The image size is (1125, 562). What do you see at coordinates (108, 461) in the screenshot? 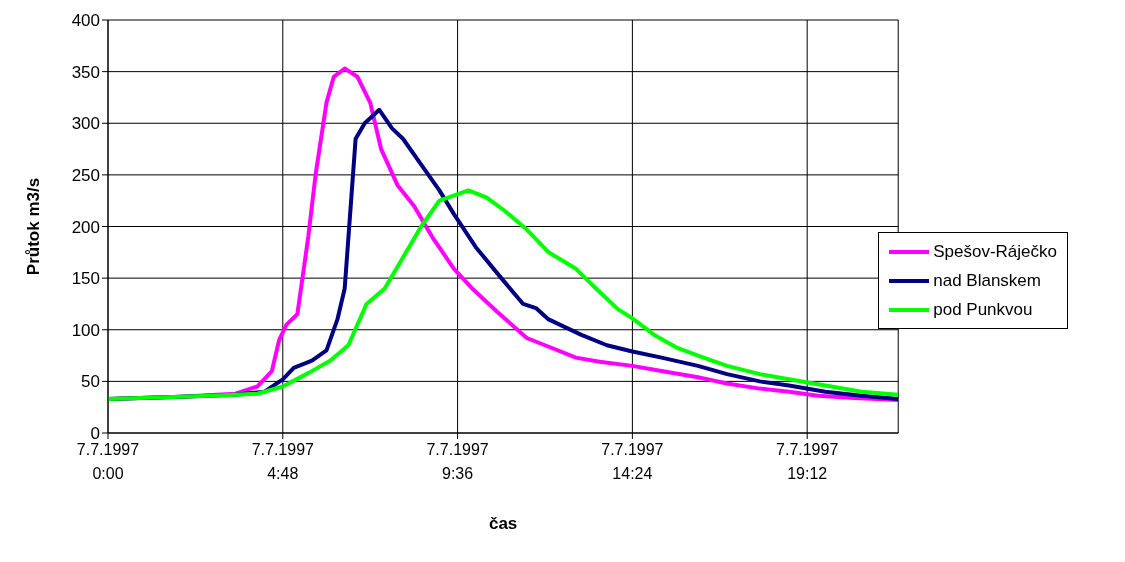
I see `x-tick-label: 7.7.1997 0:00` at bounding box center [108, 461].